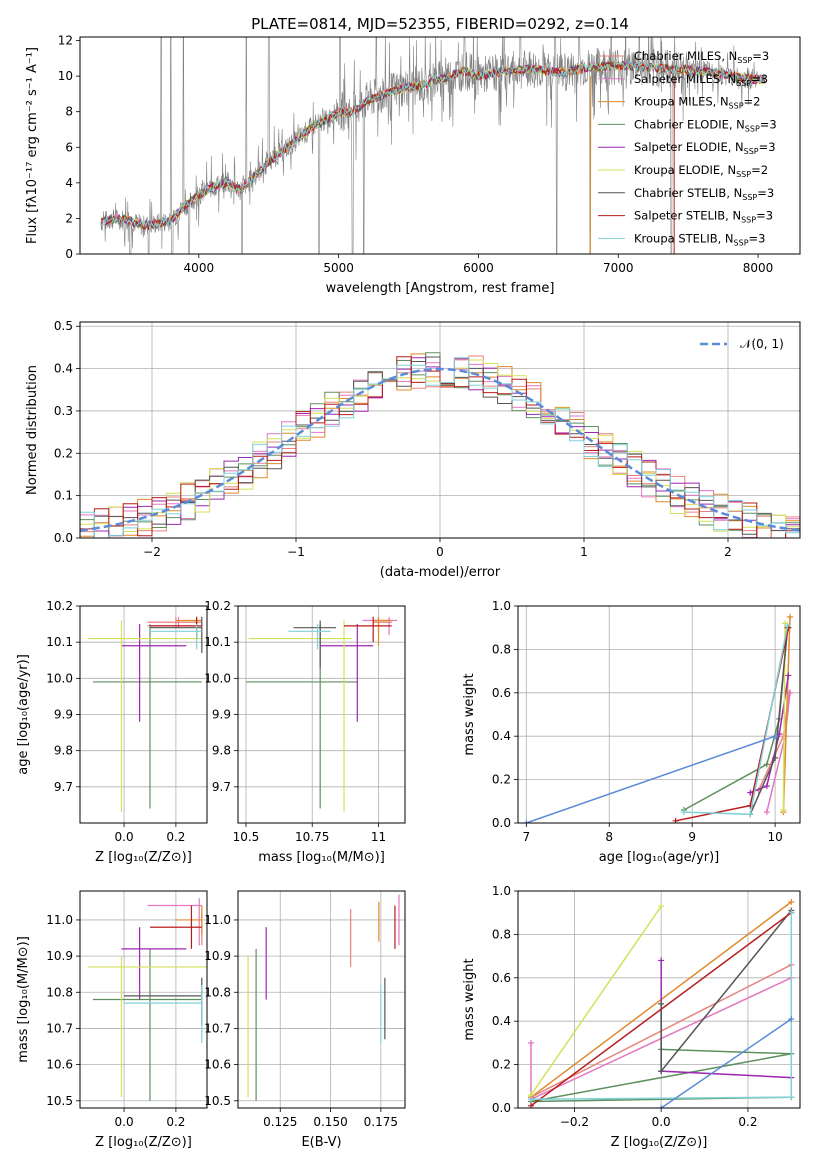 The width and height of the screenshot is (819, 1170). I want to click on x-tick-label: 9, so click(692, 837).